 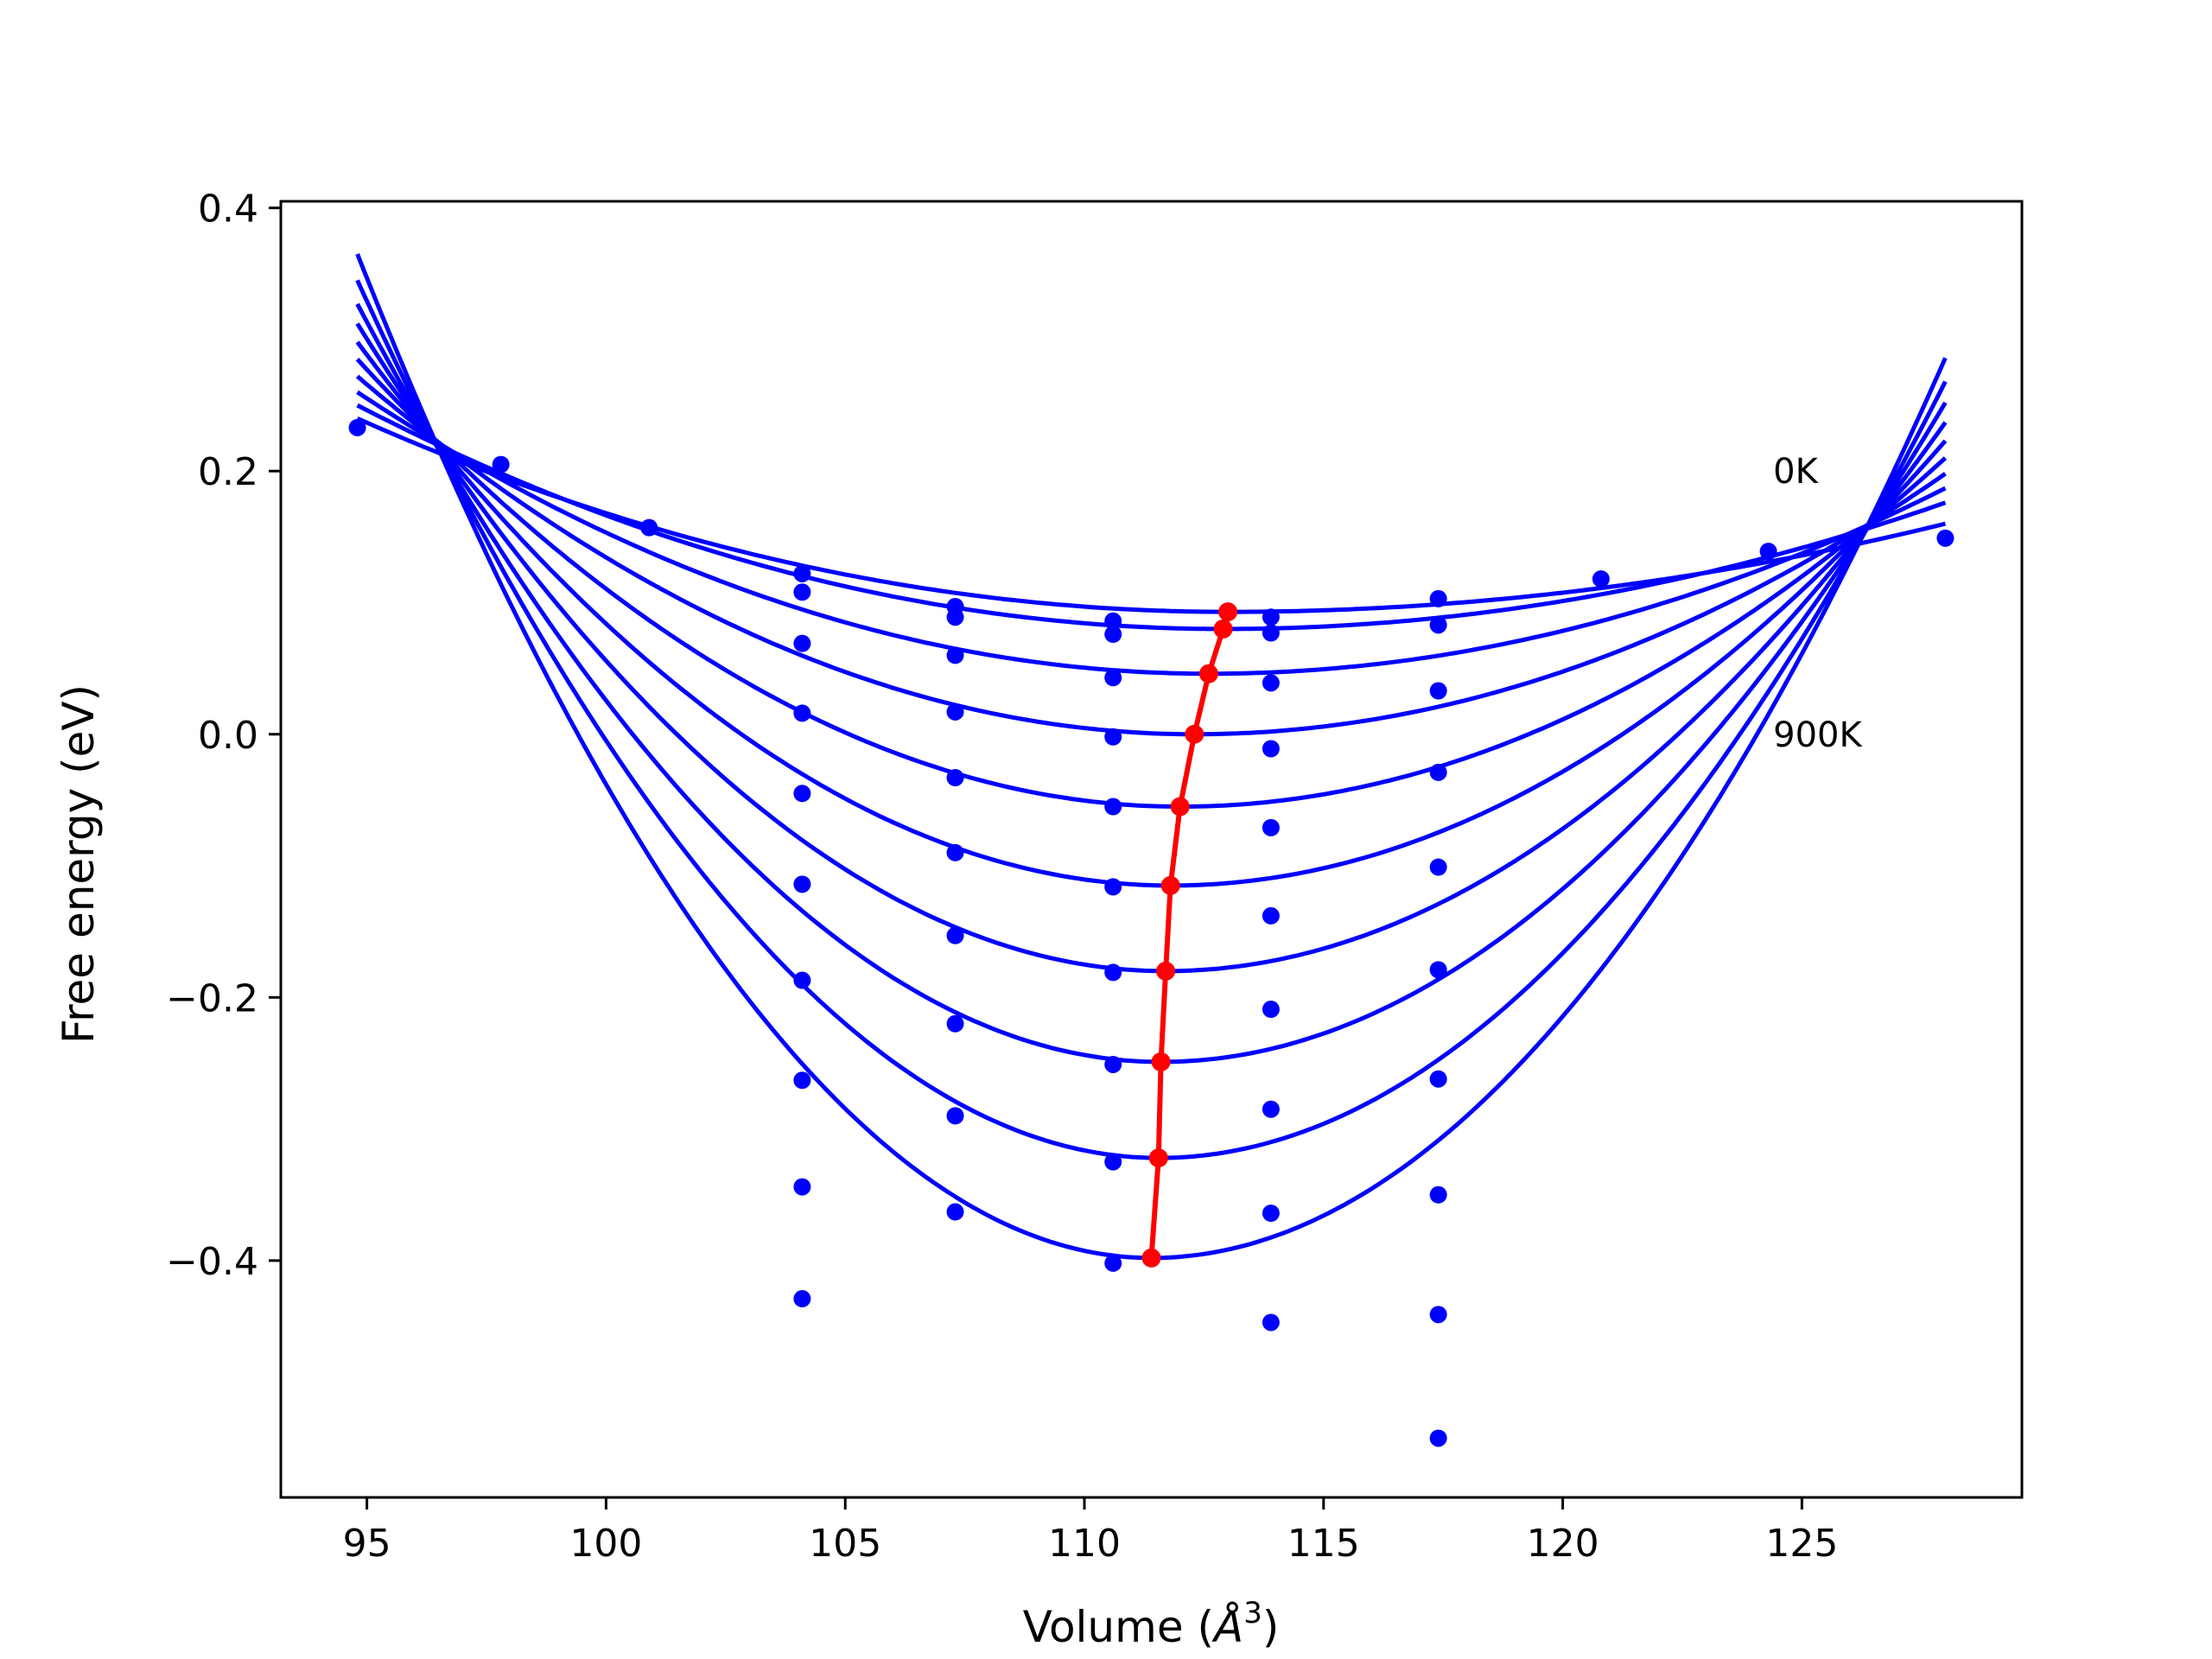 I want to click on minima-connector, so click(x=1189, y=935).